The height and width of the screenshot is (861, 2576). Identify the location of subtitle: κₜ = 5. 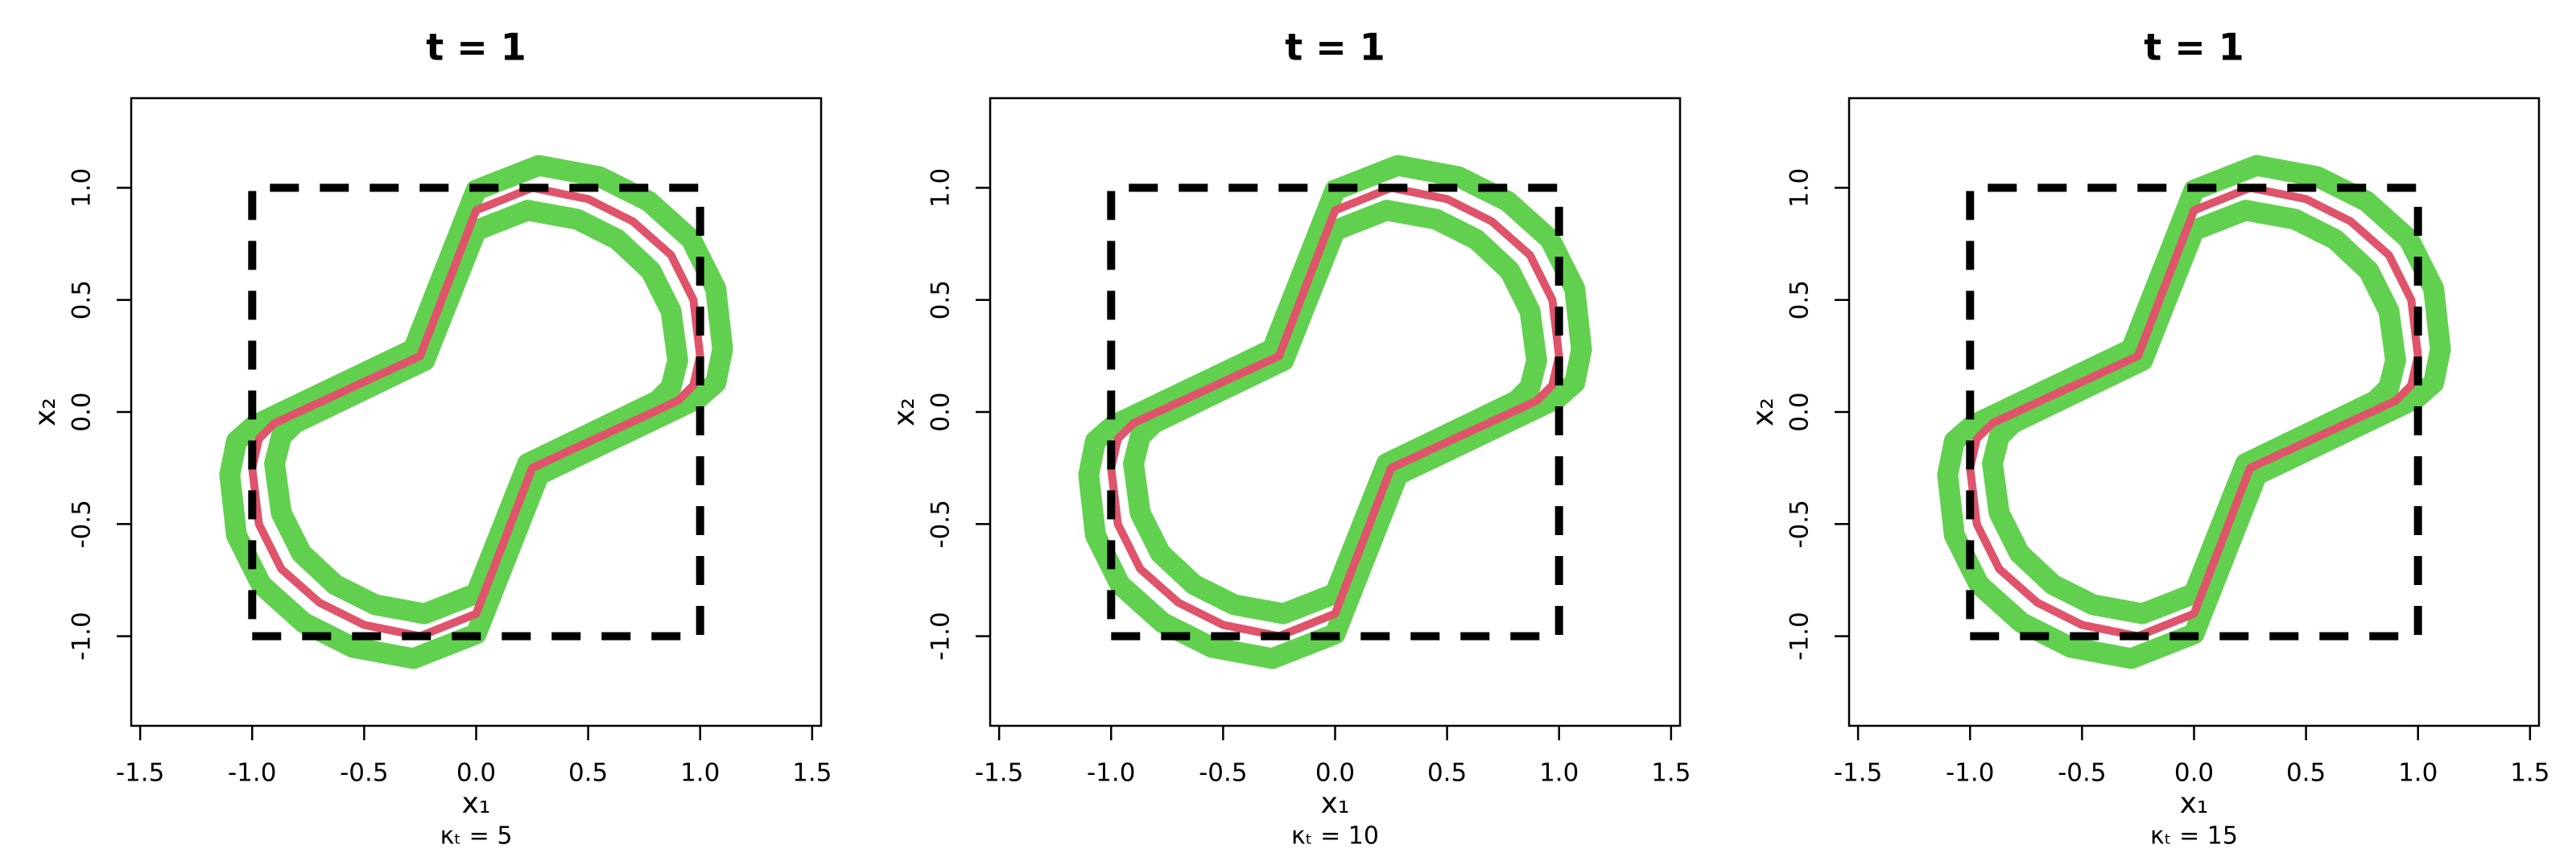
(476, 836).